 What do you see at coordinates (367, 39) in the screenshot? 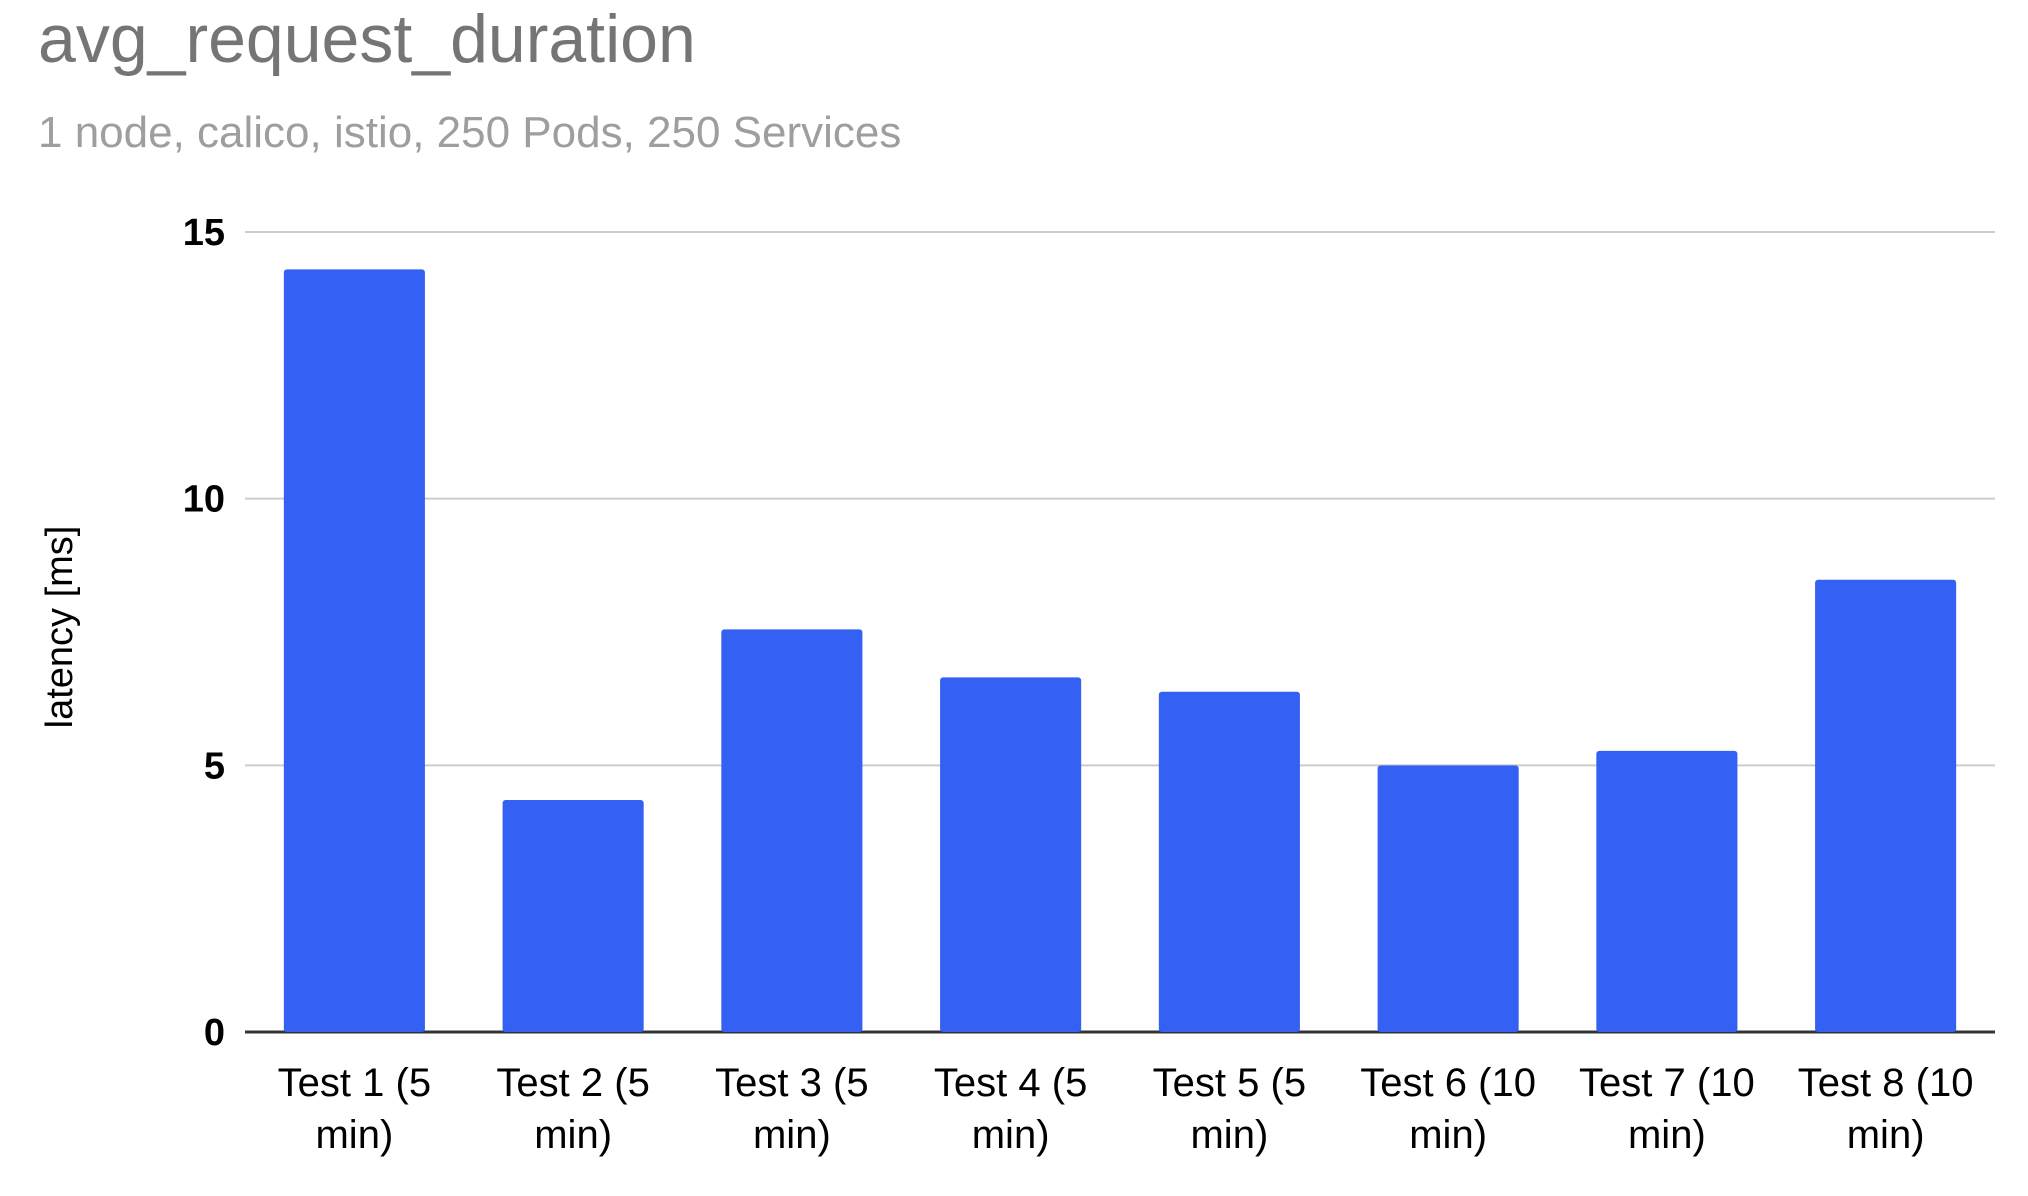
I see `chart-title: avg_request_duration` at bounding box center [367, 39].